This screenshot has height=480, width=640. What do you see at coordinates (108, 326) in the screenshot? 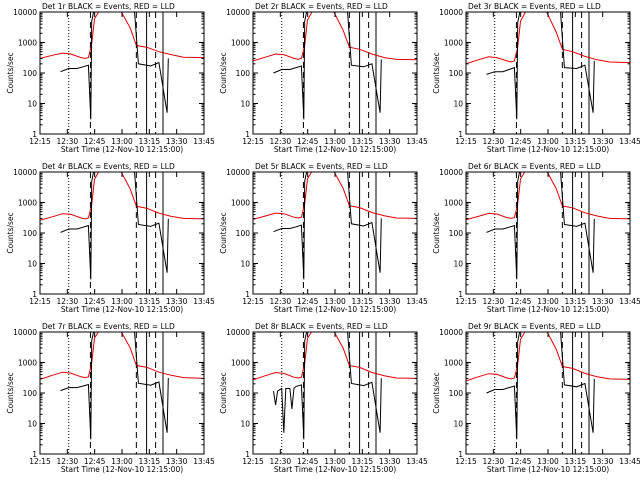
I see `panel-title: Det 7r BLACK = Events, RED = LLD` at bounding box center [108, 326].